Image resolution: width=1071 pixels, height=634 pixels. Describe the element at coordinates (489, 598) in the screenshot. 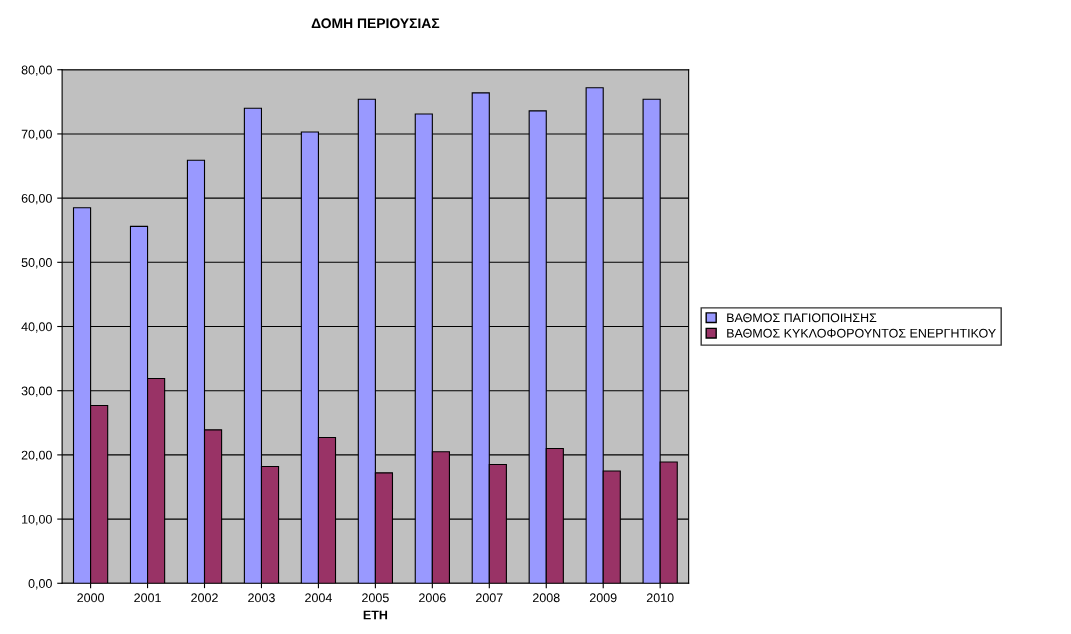

I see `x-tick-label: 2007` at that location.